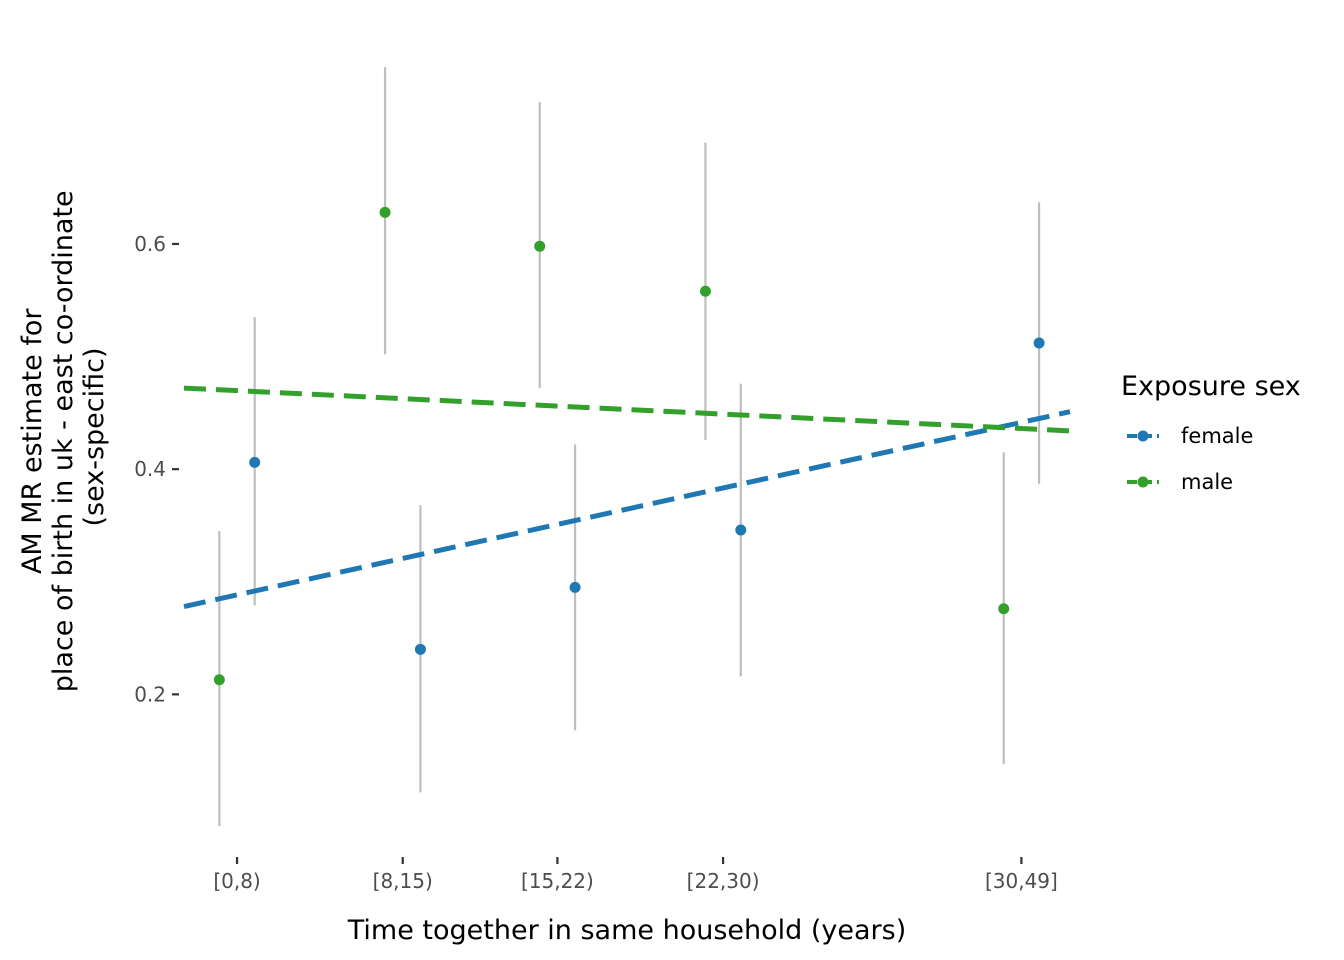 This screenshot has height=960, width=1344. I want to click on legend-item-male: male, so click(1180, 482).